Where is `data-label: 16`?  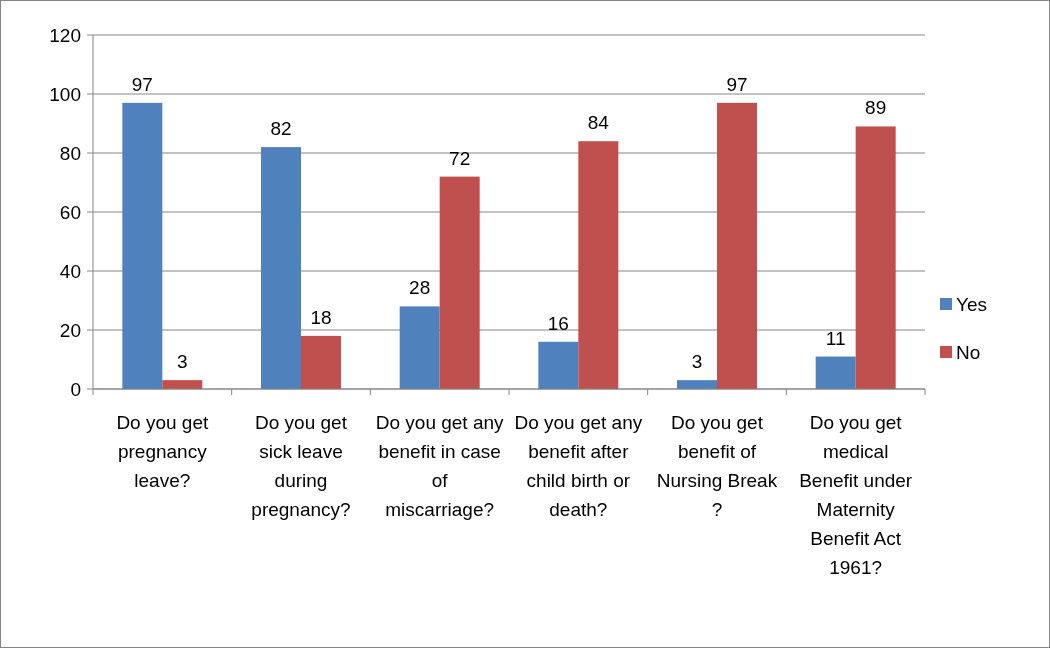 data-label: 16 is located at coordinates (558, 323).